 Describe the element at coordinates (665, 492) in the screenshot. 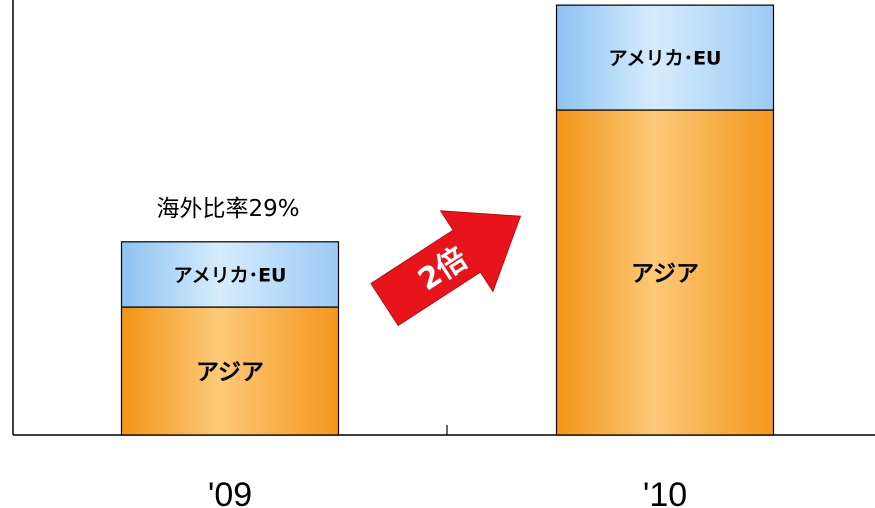

I see `x-tick-label-1: '10` at that location.